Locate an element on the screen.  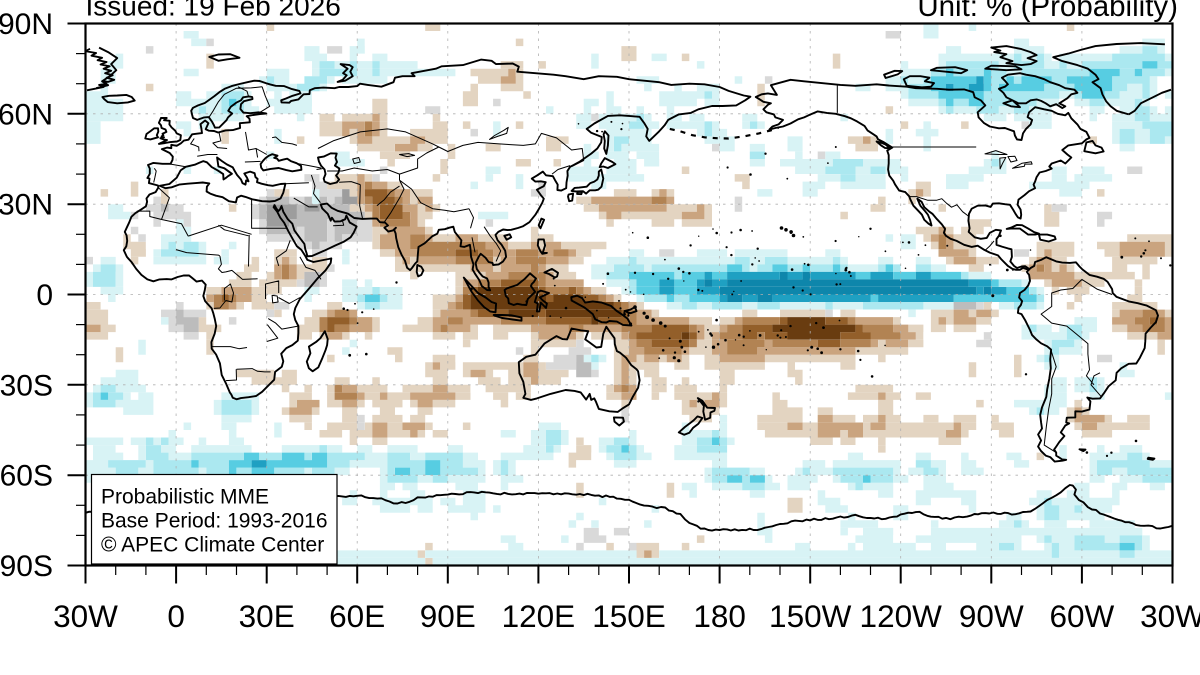
svg-text: 90W is located at coordinates (991, 616).